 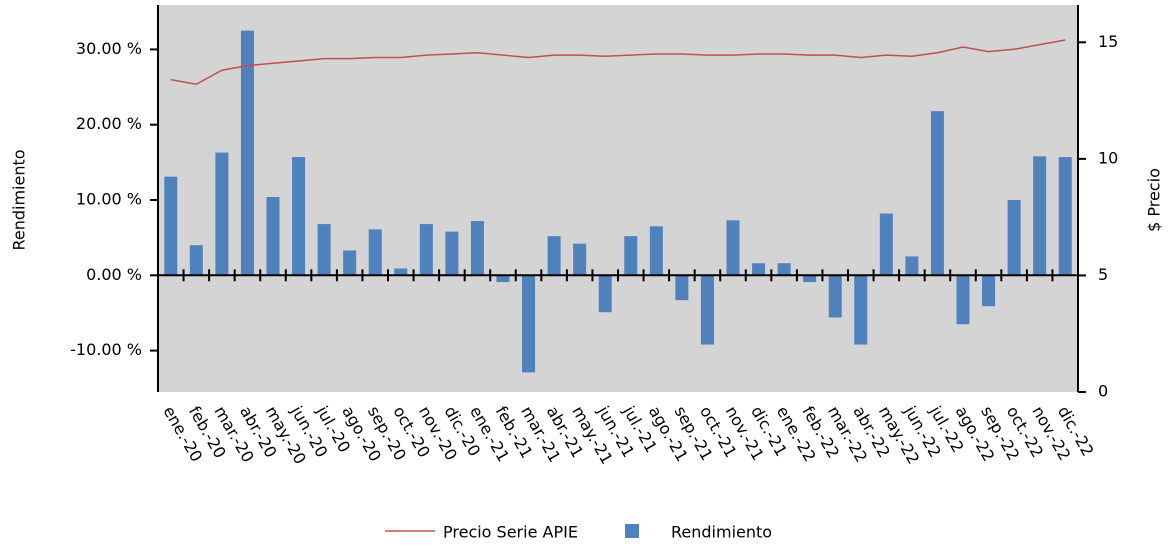 I want to click on price-line, so click(x=618, y=62).